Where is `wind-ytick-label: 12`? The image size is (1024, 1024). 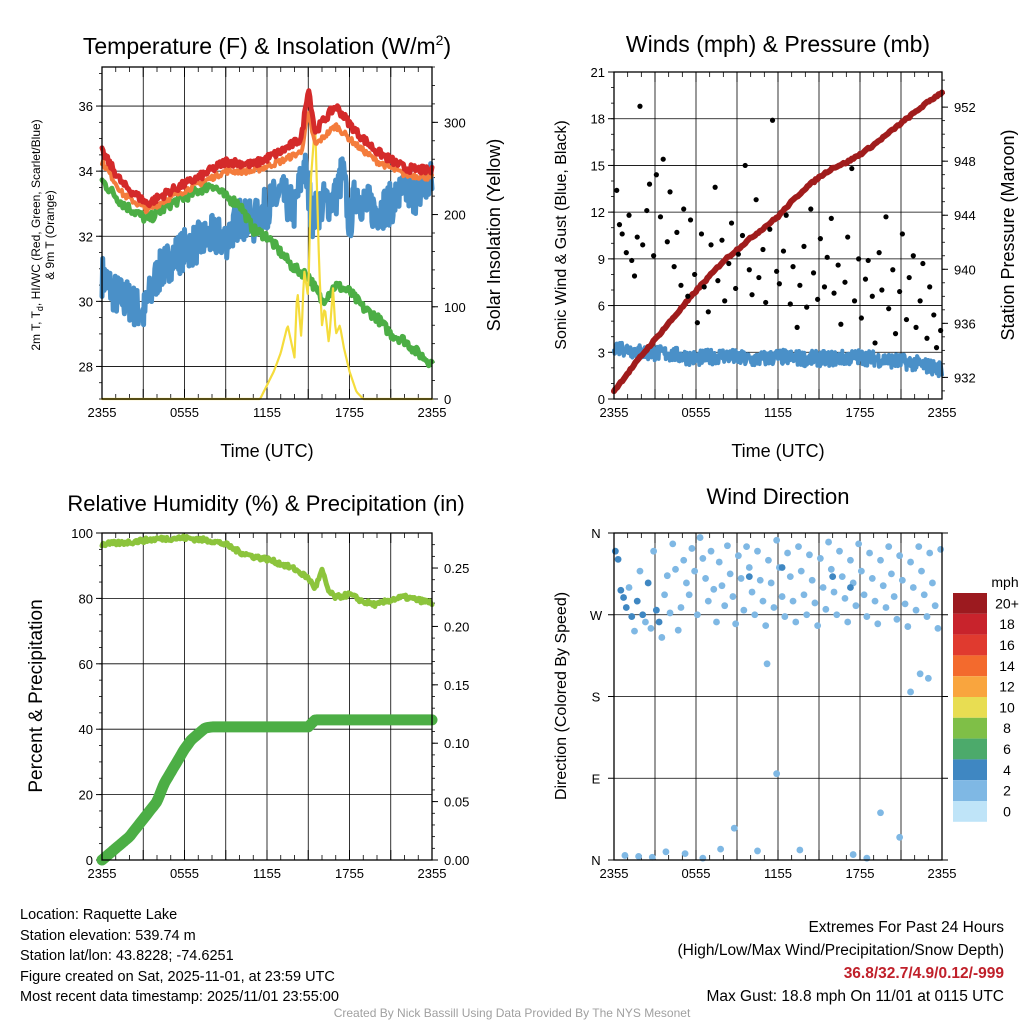 wind-ytick-label: 12 is located at coordinates (598, 212).